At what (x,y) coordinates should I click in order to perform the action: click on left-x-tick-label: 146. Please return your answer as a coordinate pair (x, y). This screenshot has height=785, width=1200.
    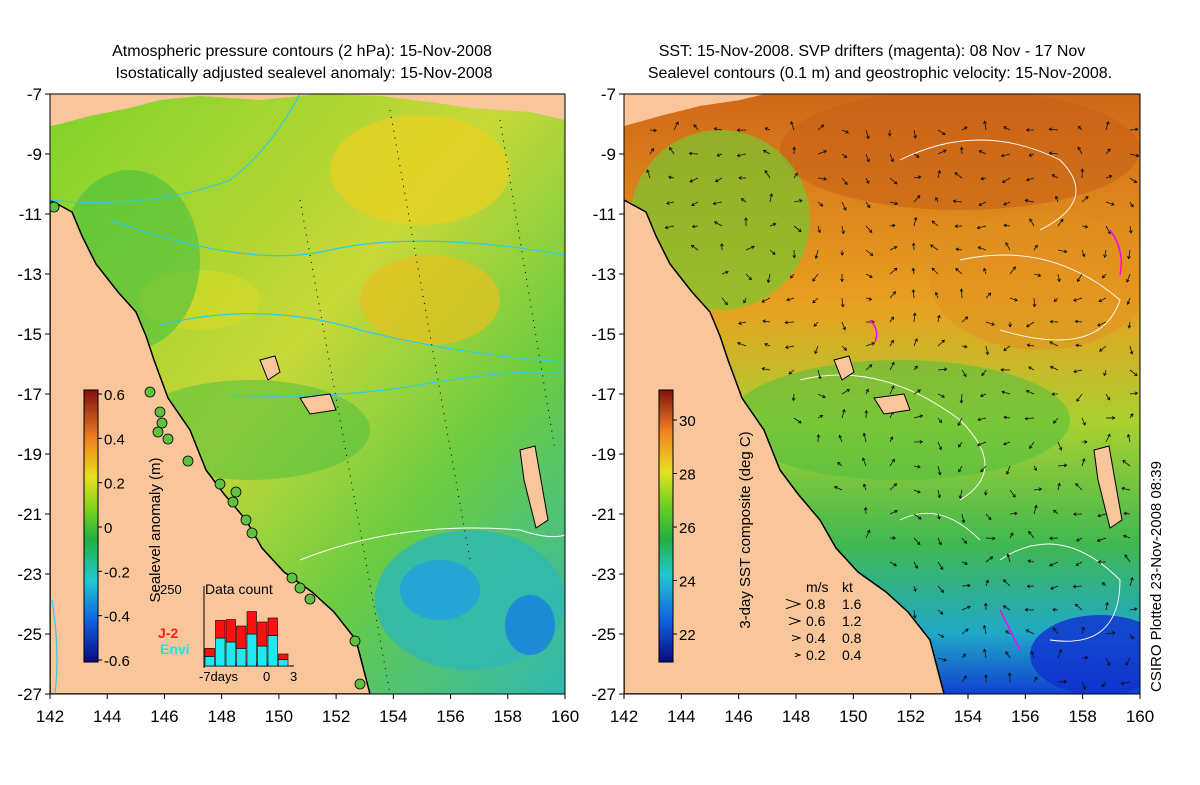
    Looking at the image, I should click on (164, 716).